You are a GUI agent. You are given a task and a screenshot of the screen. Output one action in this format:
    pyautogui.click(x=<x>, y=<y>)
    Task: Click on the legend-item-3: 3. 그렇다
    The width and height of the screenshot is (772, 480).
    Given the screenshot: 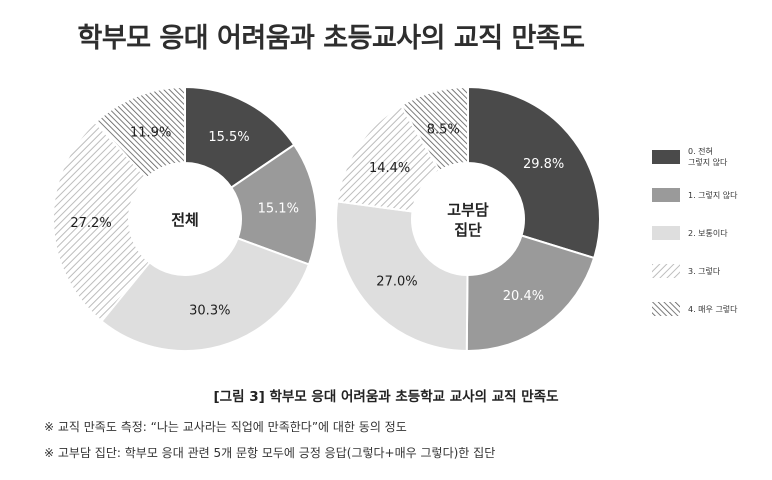 What is the action you would take?
    pyautogui.click(x=711, y=271)
    